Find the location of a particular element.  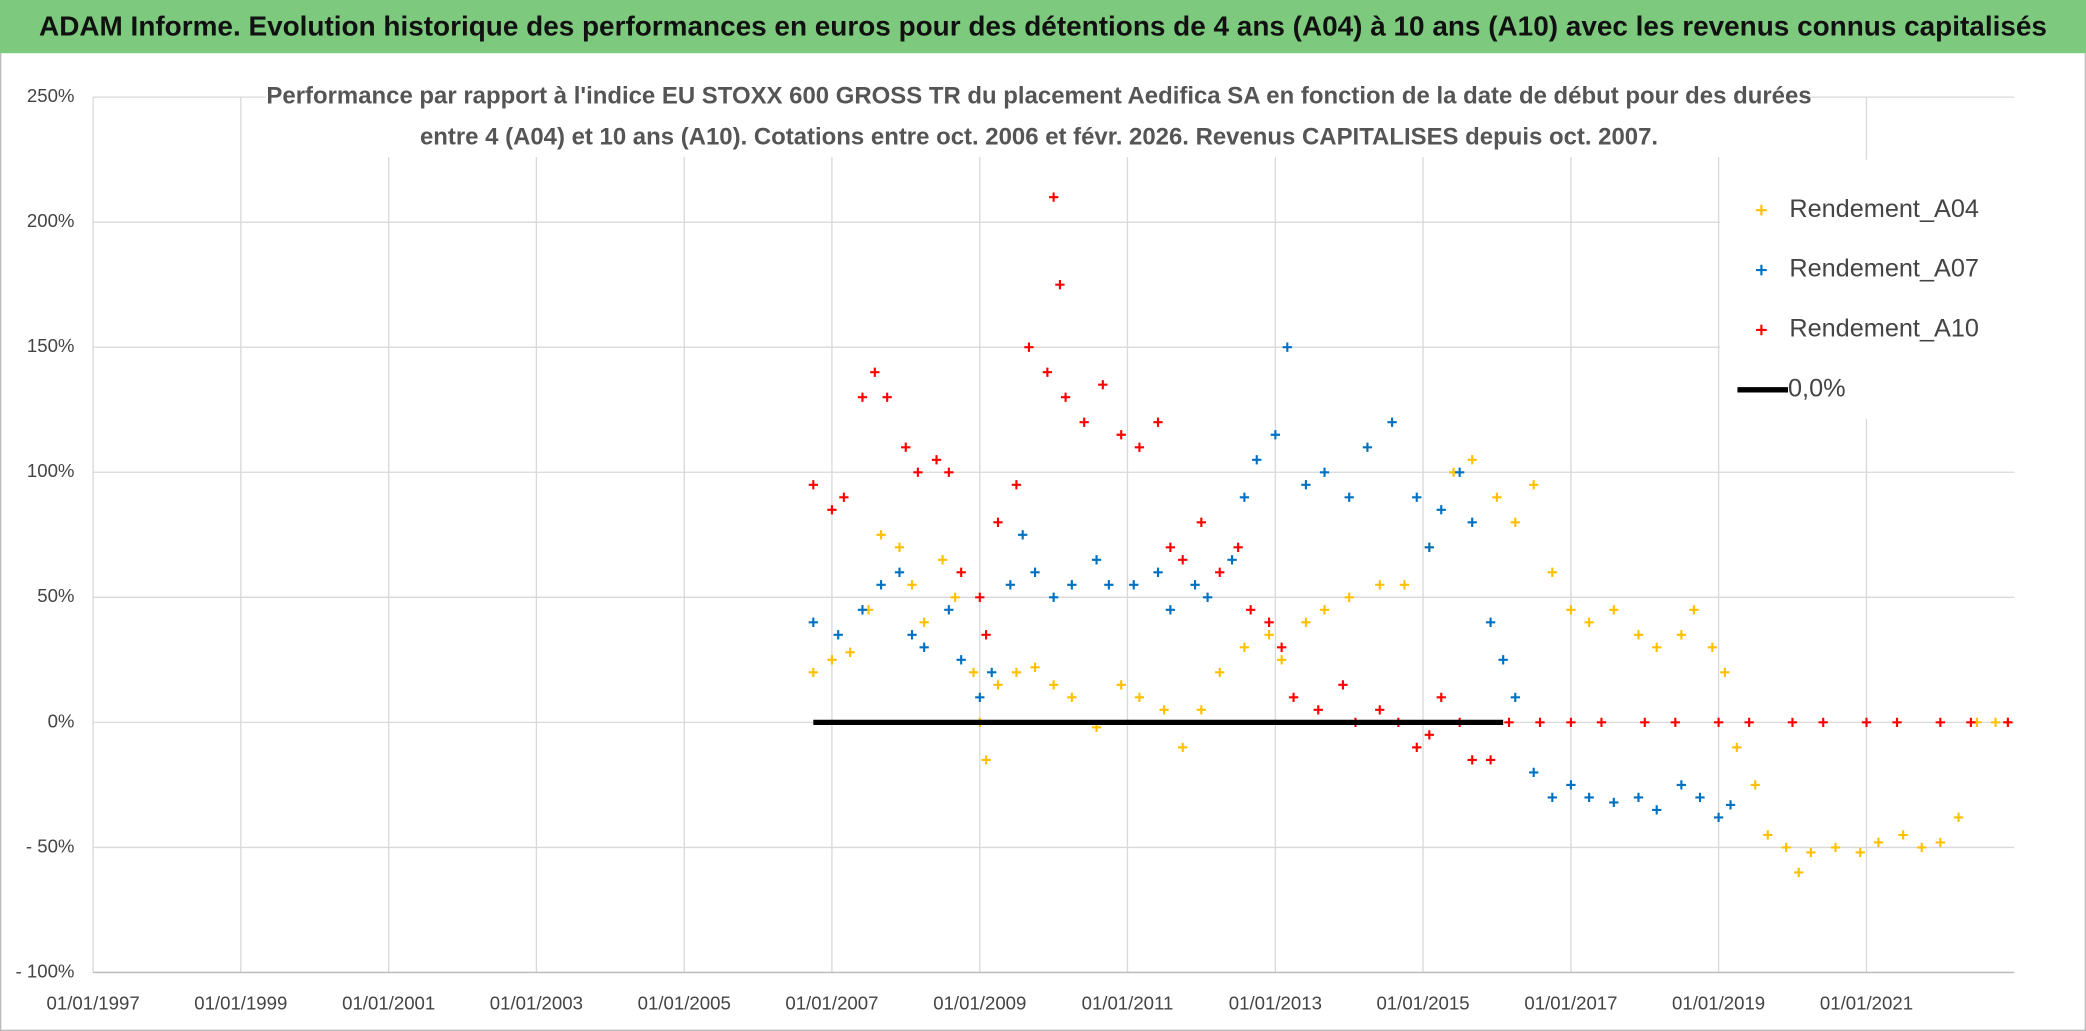

x-tick-label: 01/01/2017 is located at coordinates (1570, 1002).